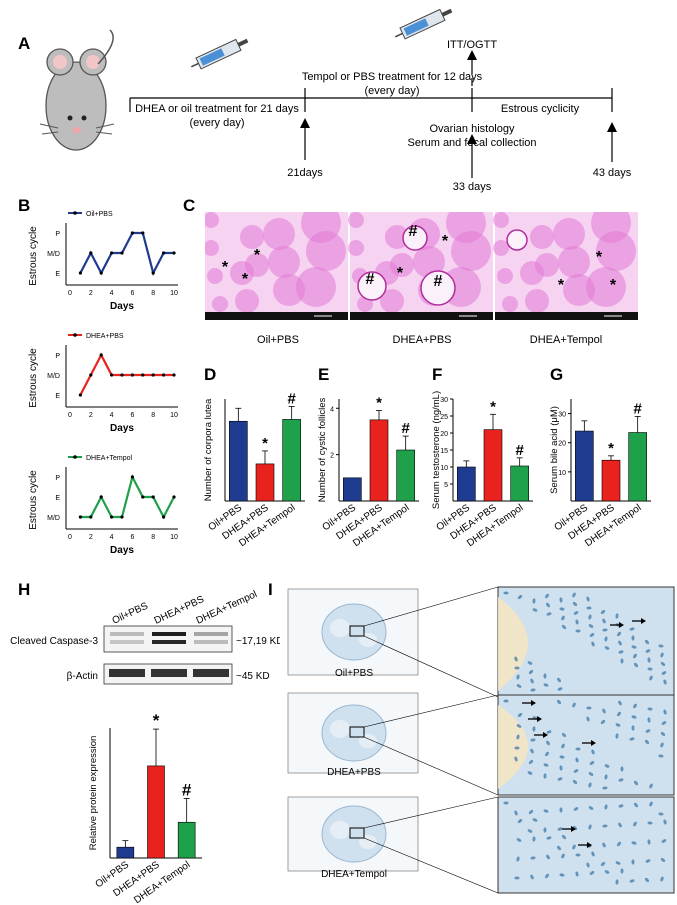  Describe the element at coordinates (436, 450) in the screenshot. I see `y-axis-label: Serum testosterone (ng/mL)` at that location.